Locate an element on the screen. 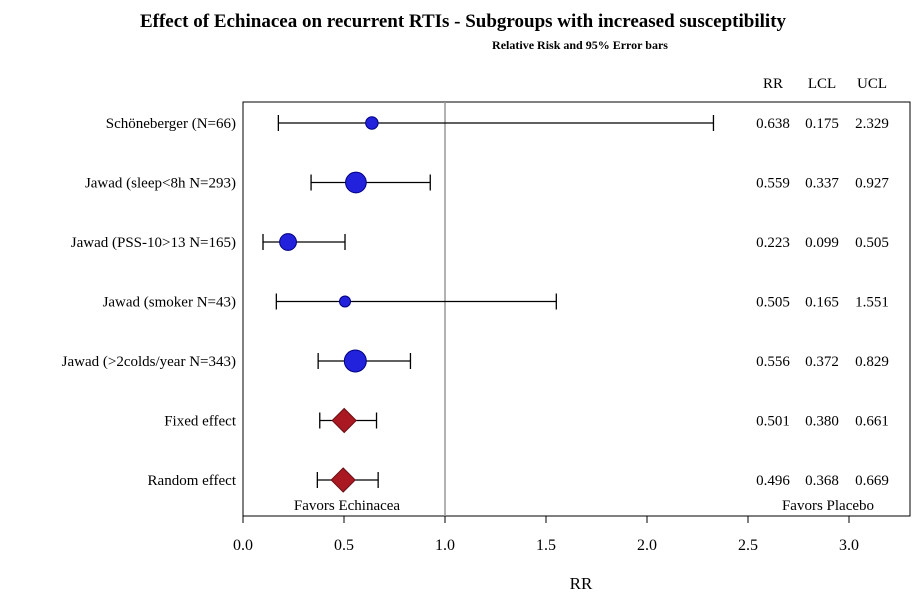 The width and height of the screenshot is (912, 592). x-tick-label: 3.0 is located at coordinates (849, 545).